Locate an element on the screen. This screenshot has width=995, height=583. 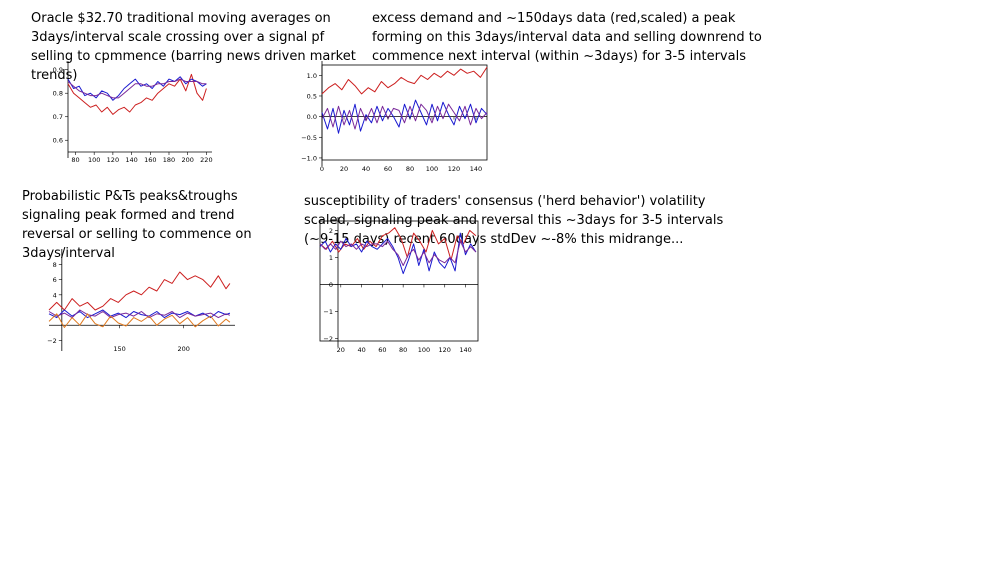
x-tick-label: 220 is located at coordinates (206, 160).